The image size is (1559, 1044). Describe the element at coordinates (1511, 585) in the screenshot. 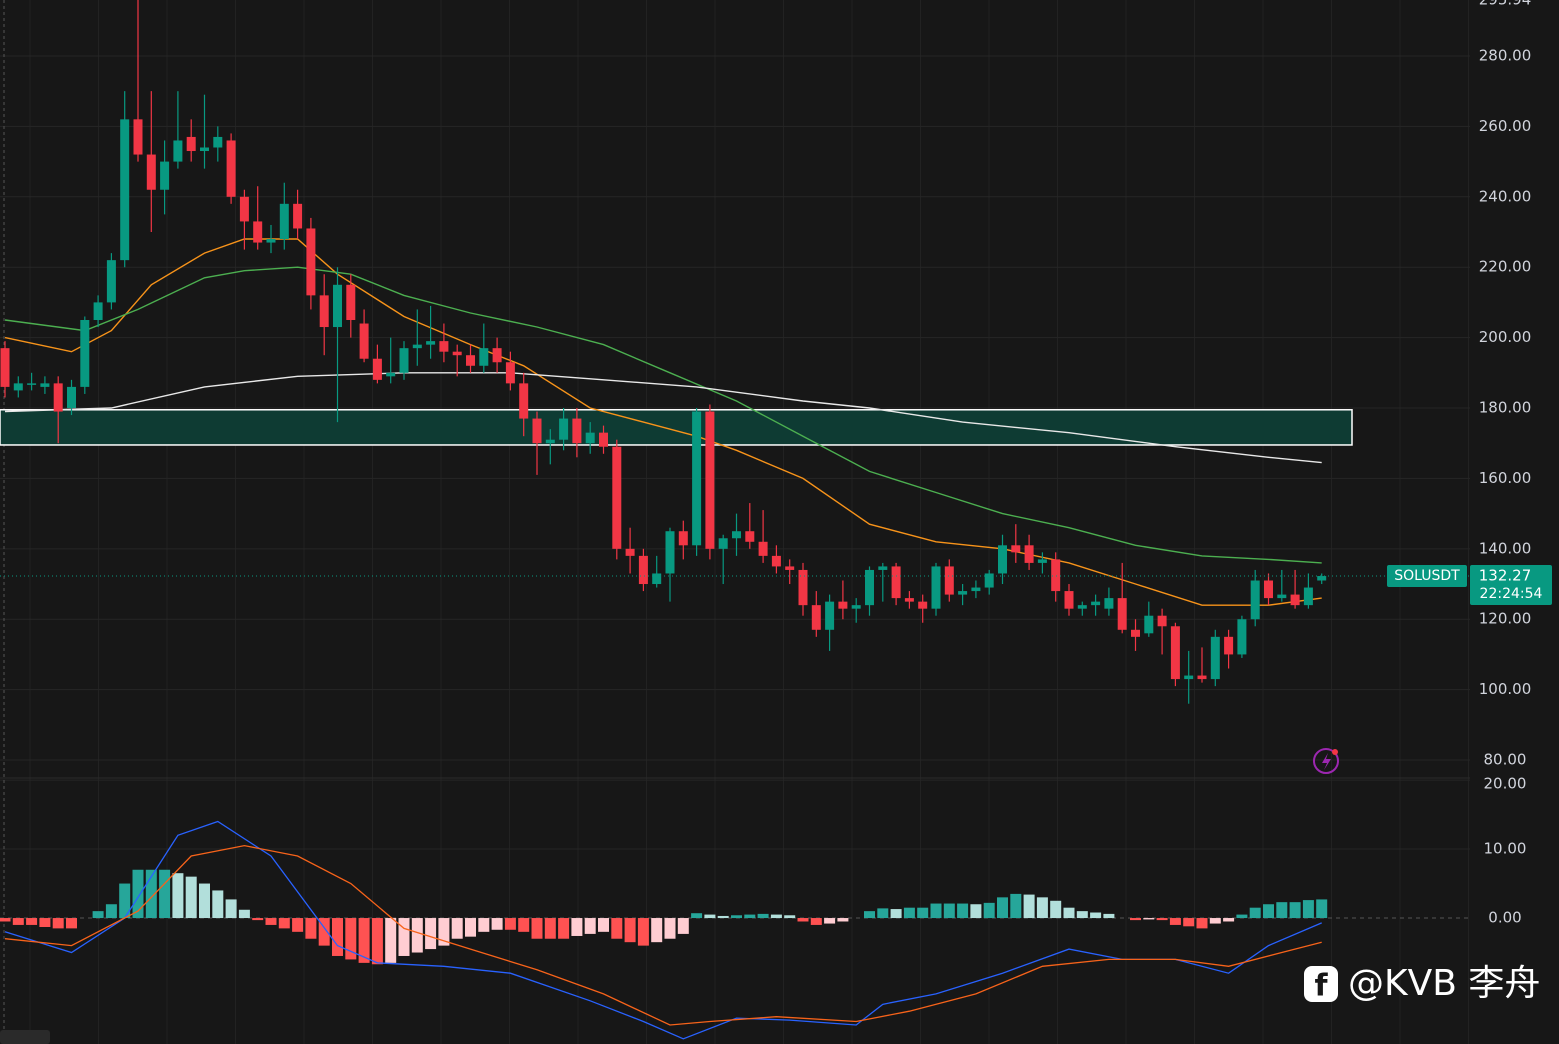

I see `price-tag` at that location.